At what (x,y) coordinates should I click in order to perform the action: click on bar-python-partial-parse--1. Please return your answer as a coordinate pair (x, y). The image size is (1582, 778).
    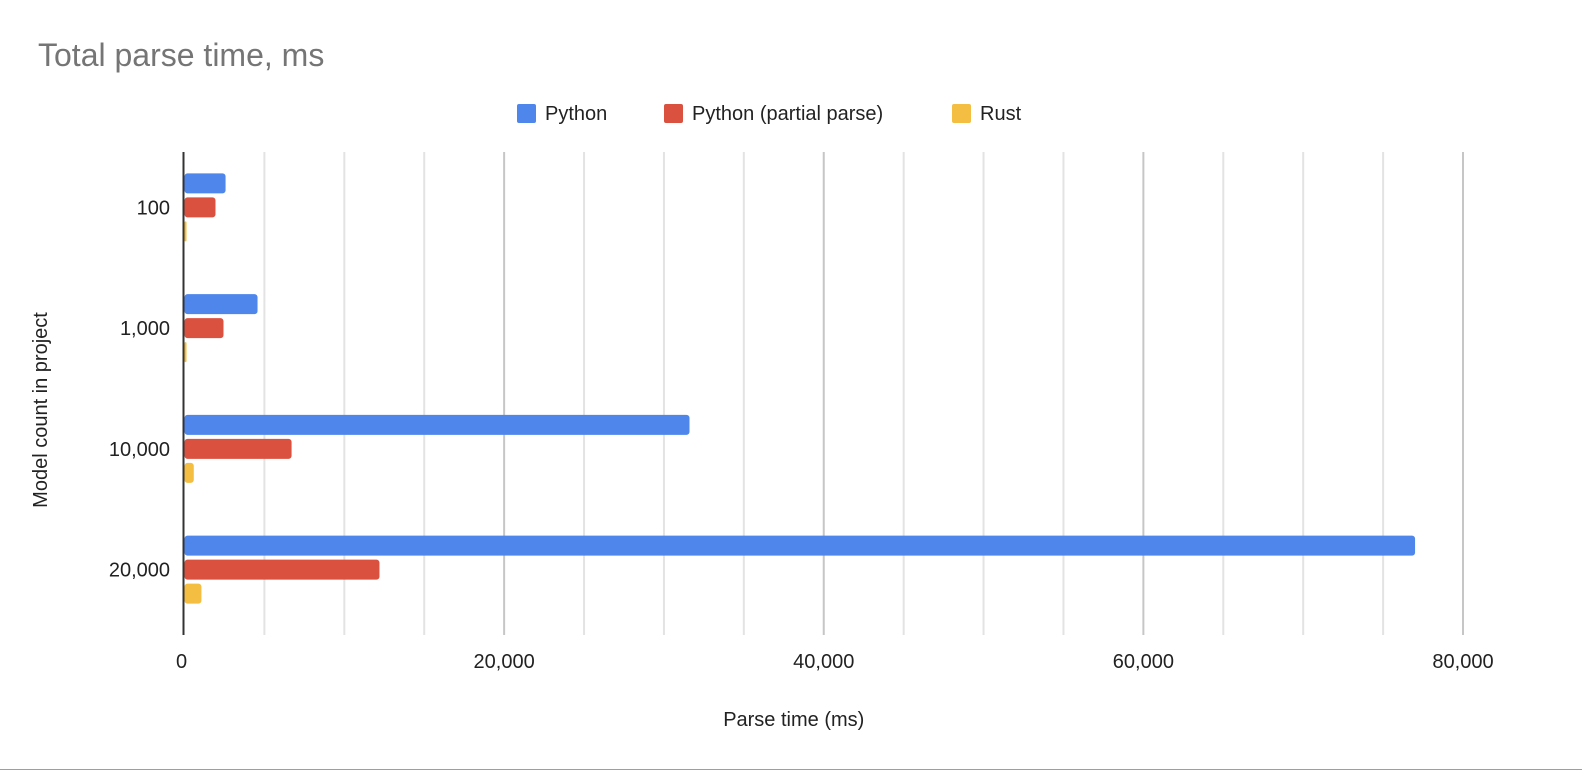
    Looking at the image, I should click on (204, 328).